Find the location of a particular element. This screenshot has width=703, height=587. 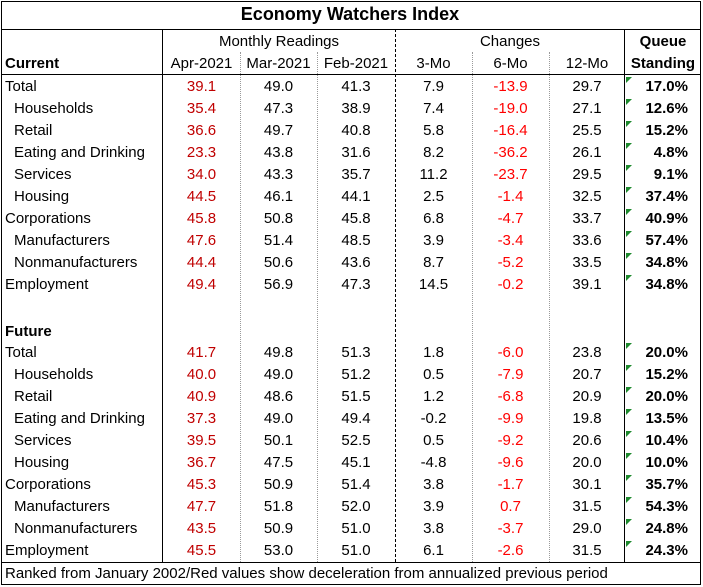

cell-m6: -9.6 is located at coordinates (510, 462).